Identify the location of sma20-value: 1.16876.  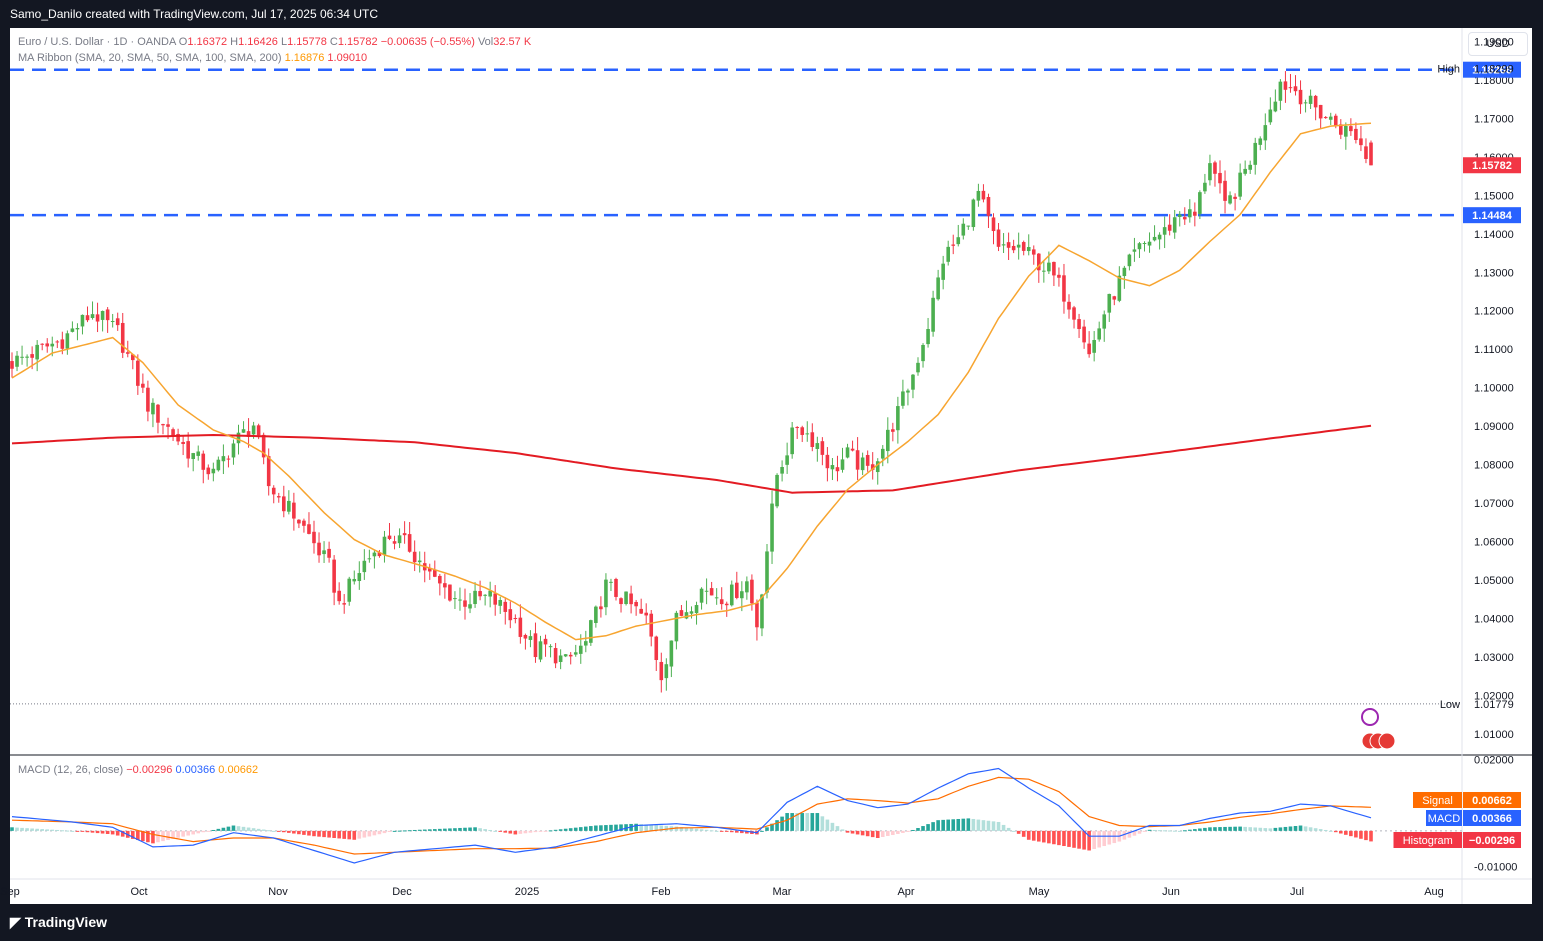
(304, 58).